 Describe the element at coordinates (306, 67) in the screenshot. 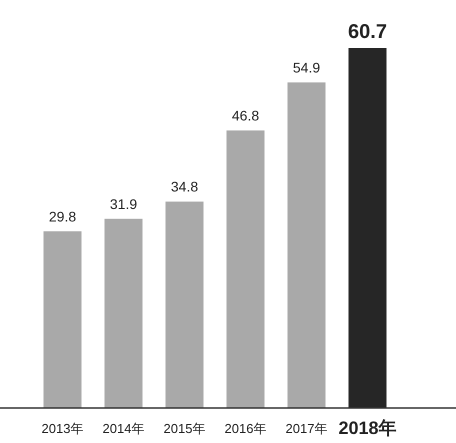

I see `data-label: 54.9` at that location.